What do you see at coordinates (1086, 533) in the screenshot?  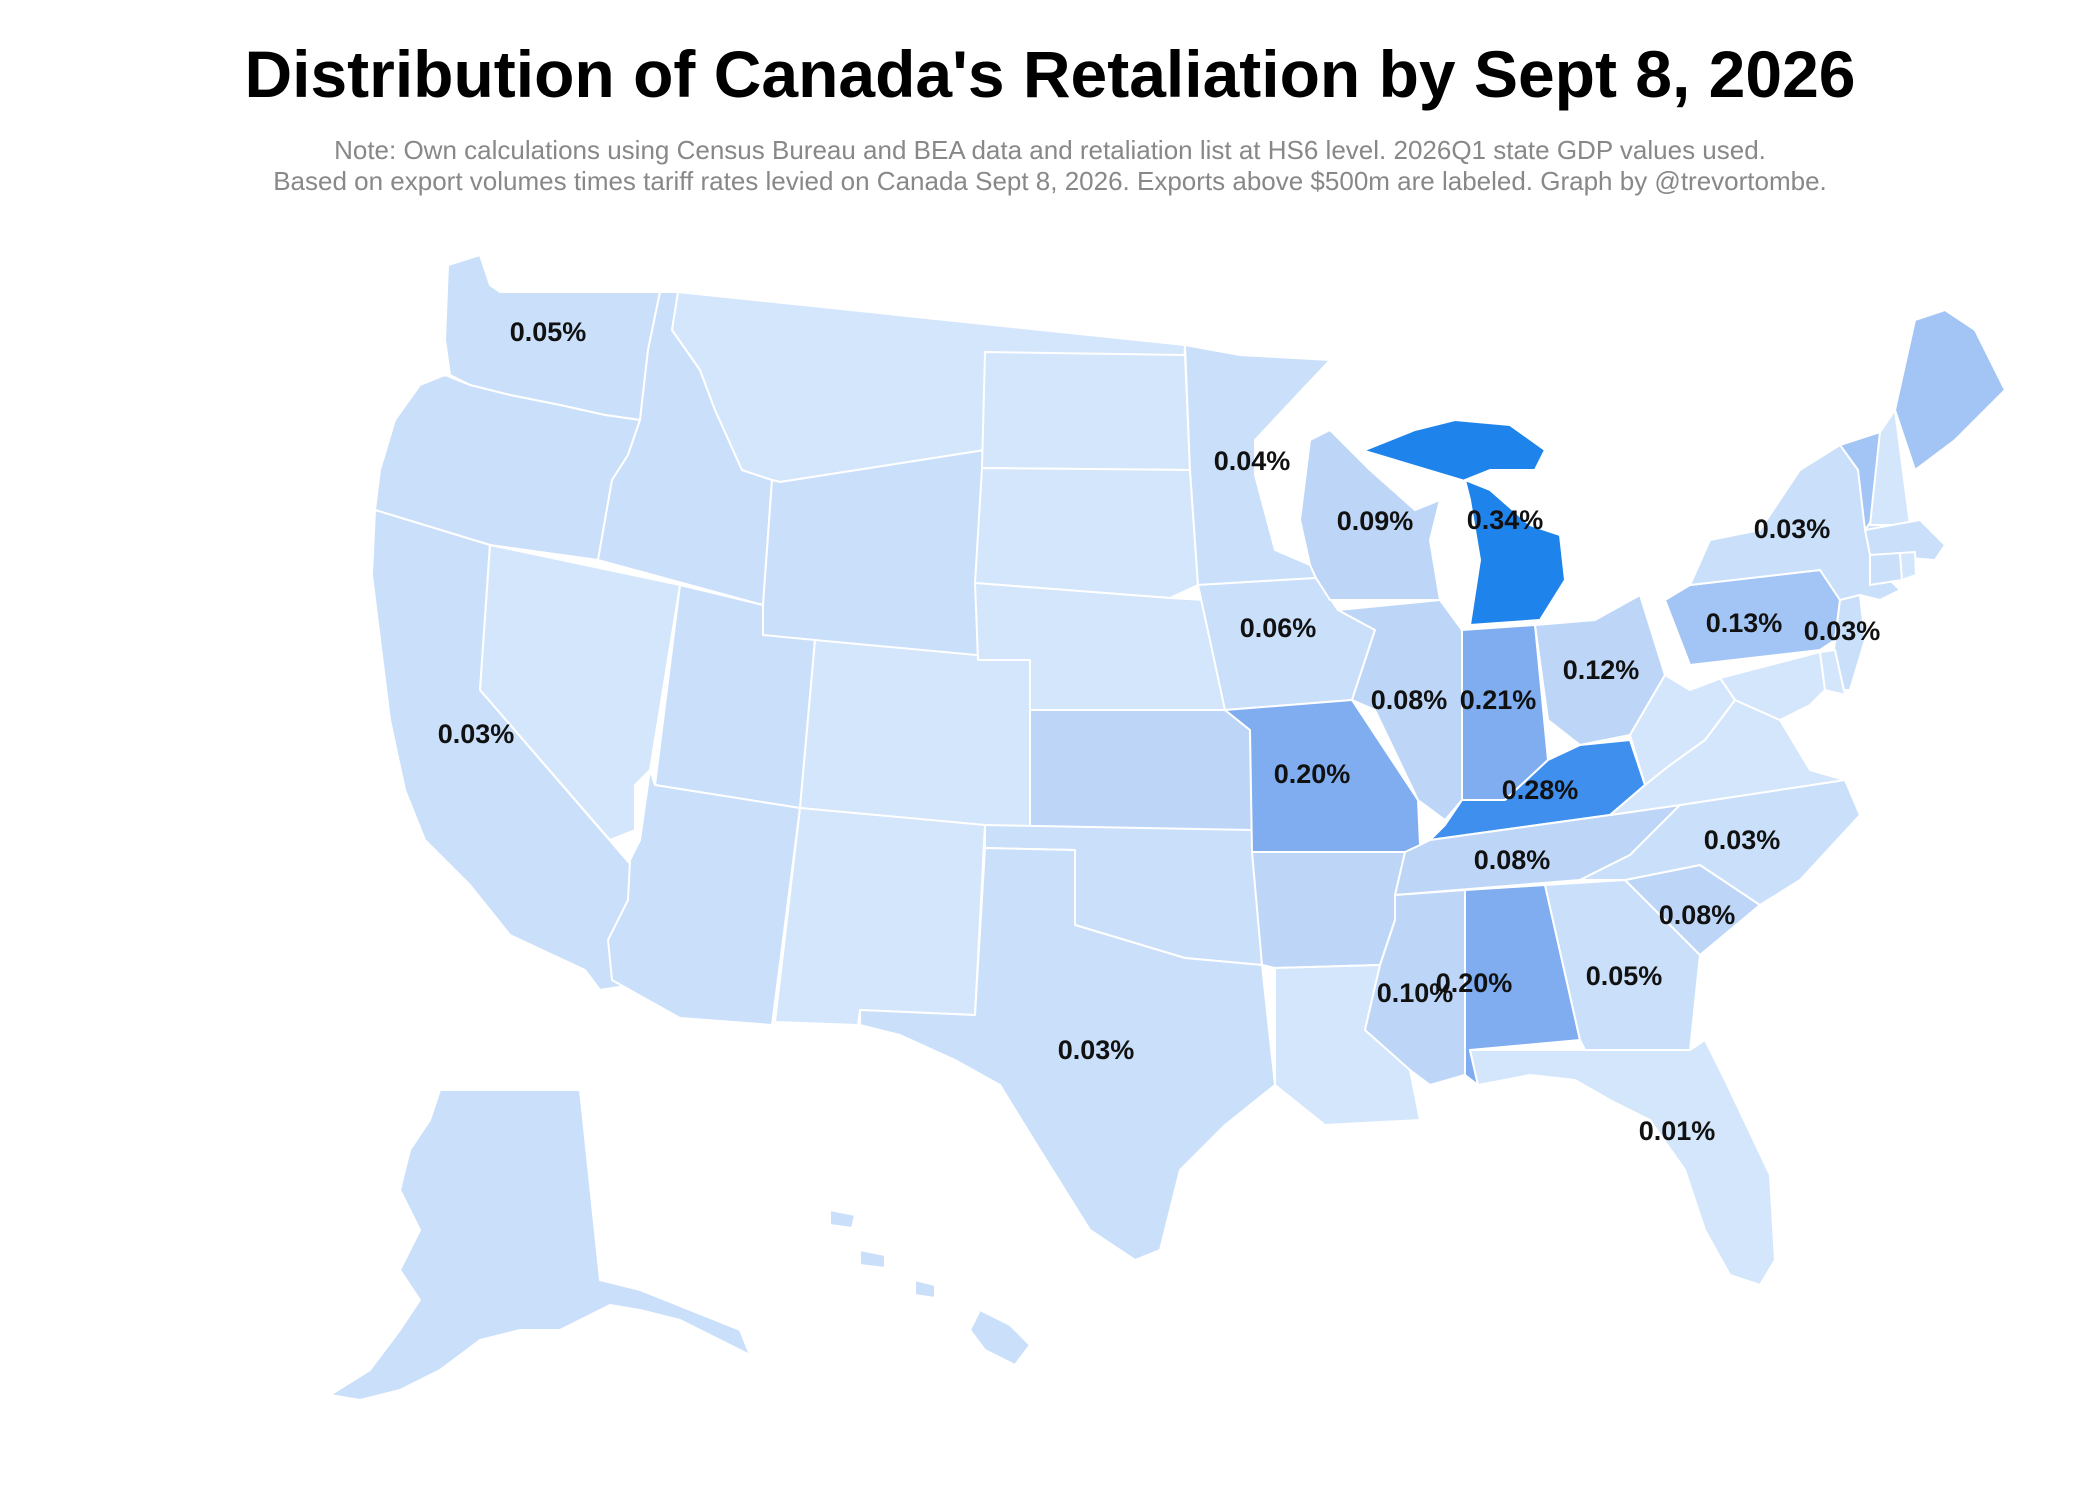 I see `state-sd` at bounding box center [1086, 533].